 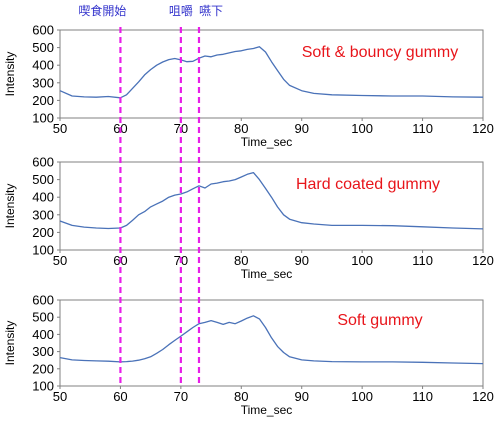 I want to click on x-tick-label: 60, so click(x=120, y=396).